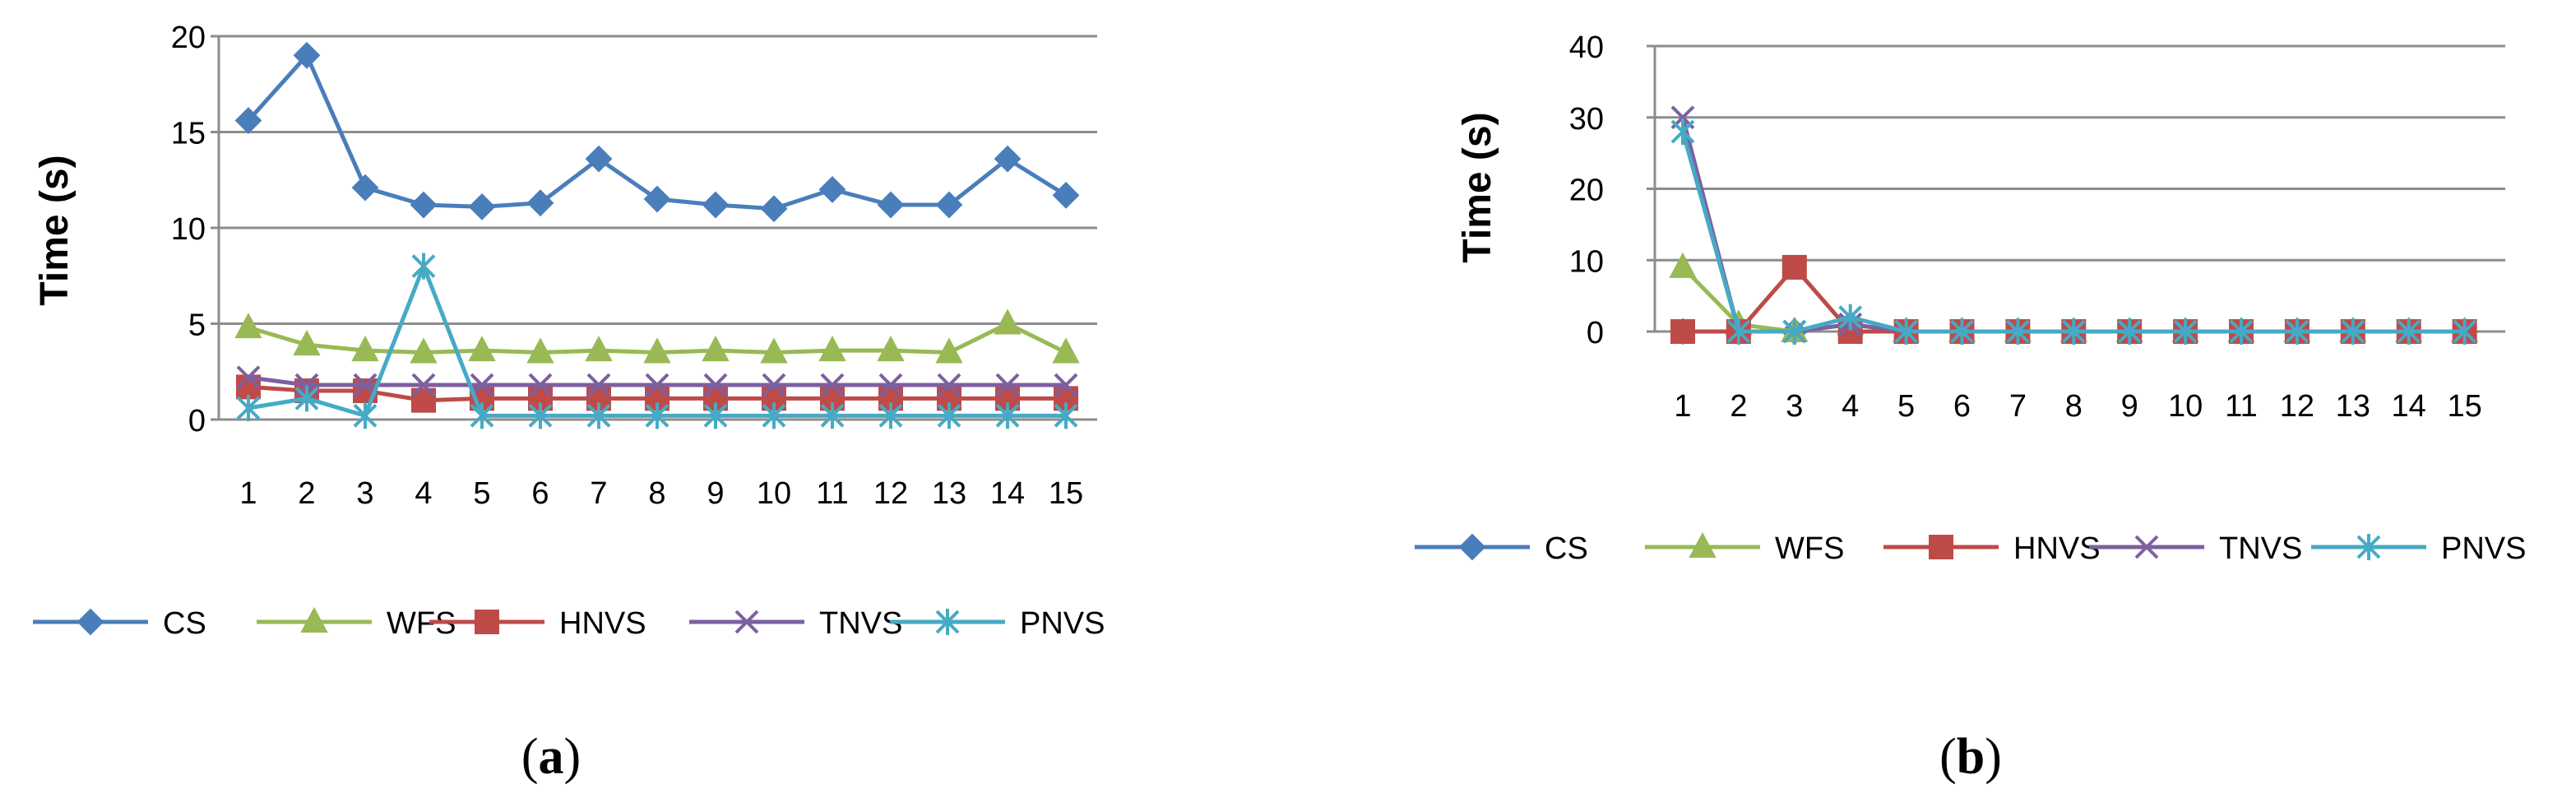  What do you see at coordinates (314, 619) in the screenshot?
I see `chart-a-legend-marker-wfs` at bounding box center [314, 619].